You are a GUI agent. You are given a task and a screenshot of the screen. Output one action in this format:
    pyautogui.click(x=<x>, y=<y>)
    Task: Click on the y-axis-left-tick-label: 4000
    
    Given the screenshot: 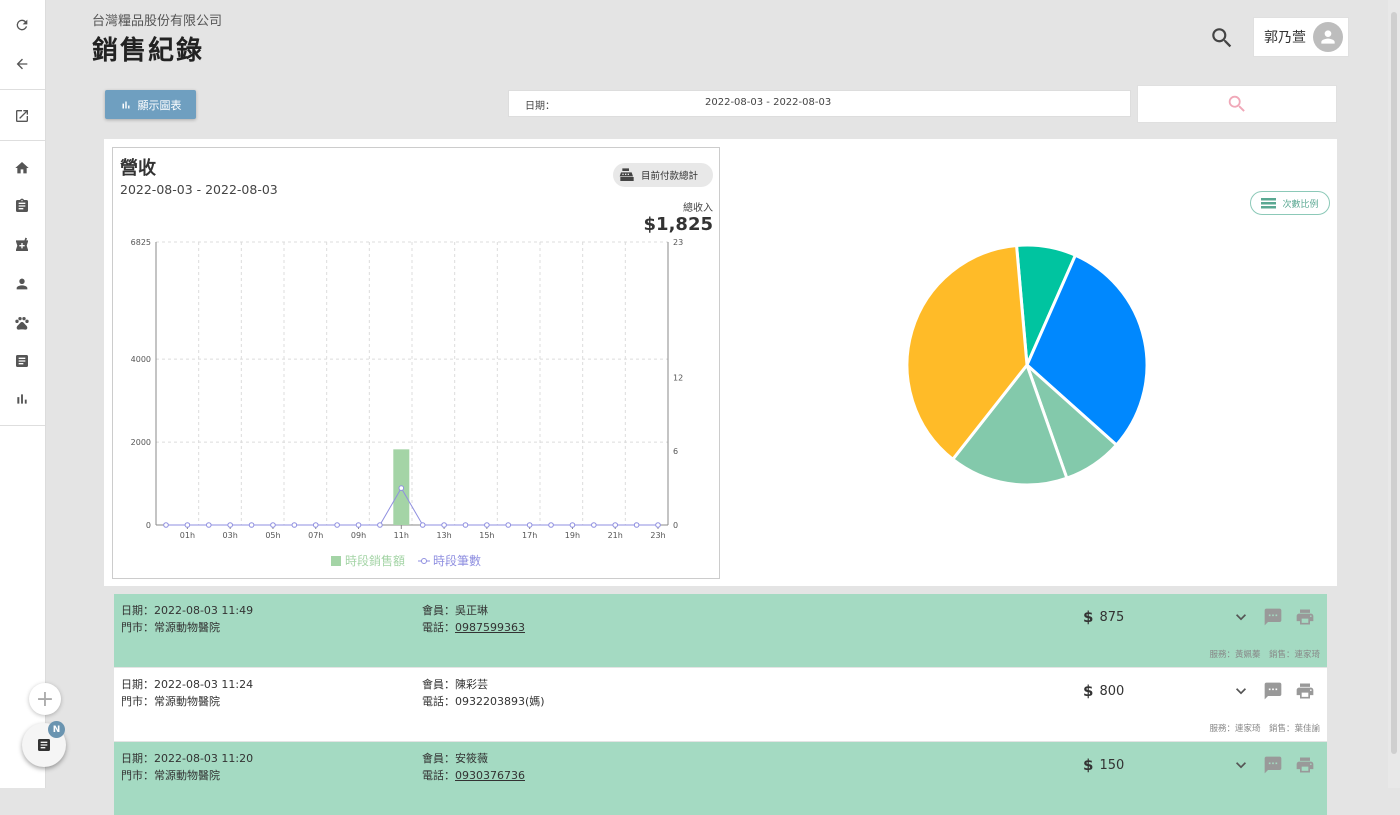 What is the action you would take?
    pyautogui.click(x=141, y=359)
    